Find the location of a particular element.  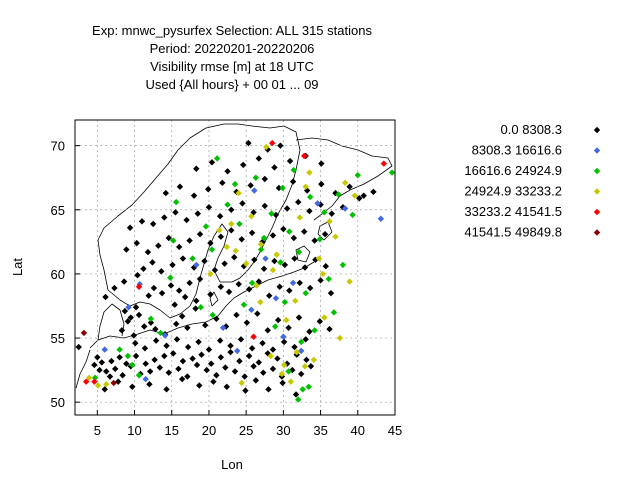

title-line-2: Period: 20220201-20220206 is located at coordinates (232, 48).